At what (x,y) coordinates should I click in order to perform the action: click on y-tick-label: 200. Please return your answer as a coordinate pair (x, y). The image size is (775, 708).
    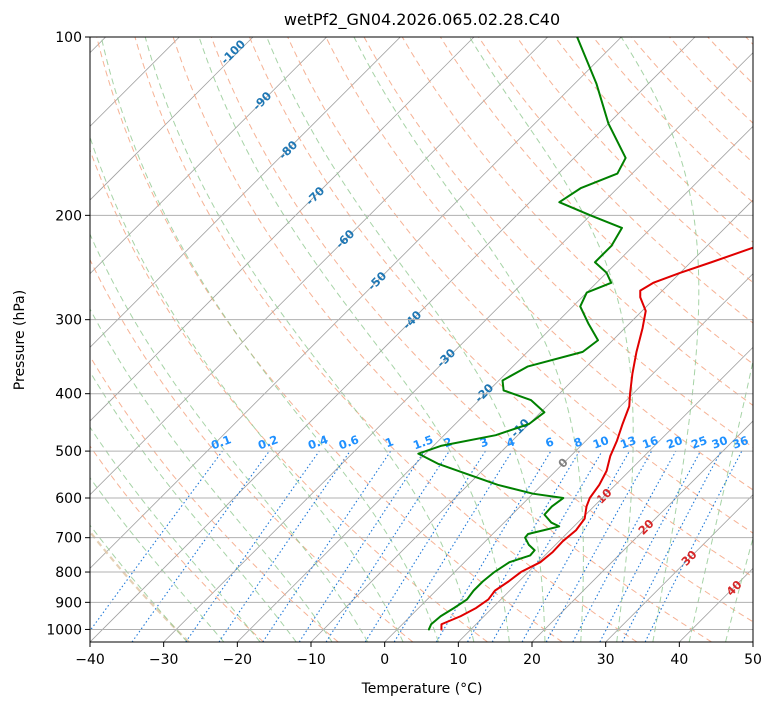
    Looking at the image, I should click on (68, 216).